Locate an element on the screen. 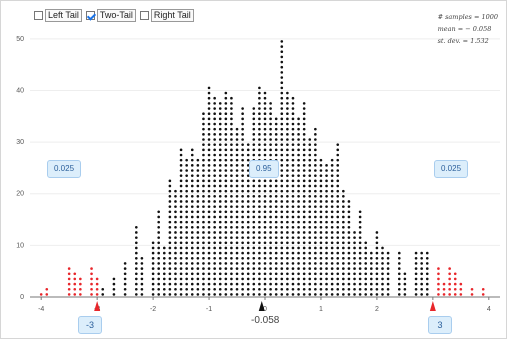 The image size is (507, 340). right-tail-option: Right Tail is located at coordinates (166, 15).